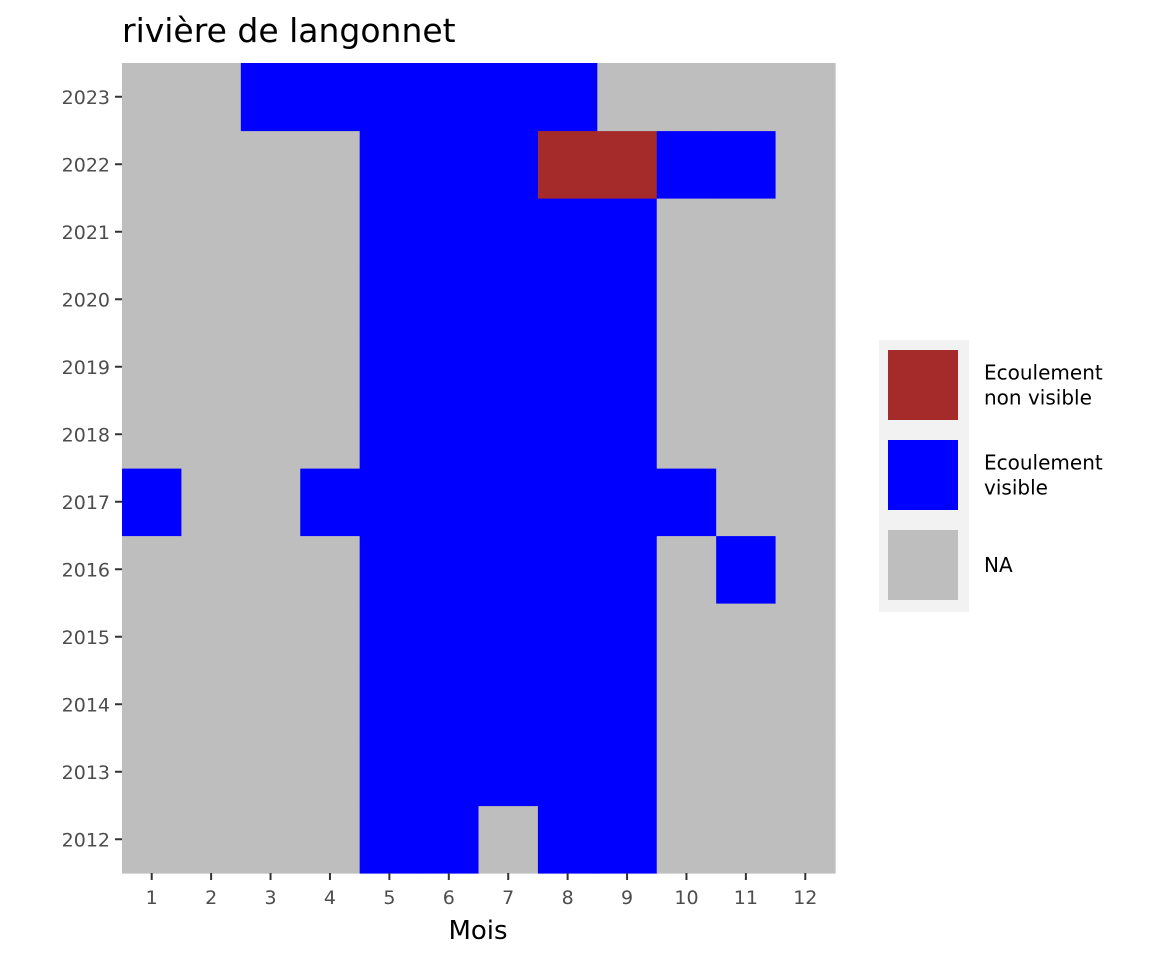  Describe the element at coordinates (923, 475) in the screenshot. I see `legend-swatch-visible` at that location.